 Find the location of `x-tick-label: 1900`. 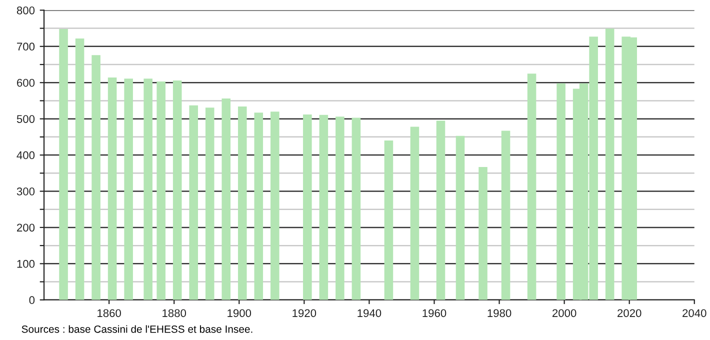

x-tick-label: 1900 is located at coordinates (240, 313).